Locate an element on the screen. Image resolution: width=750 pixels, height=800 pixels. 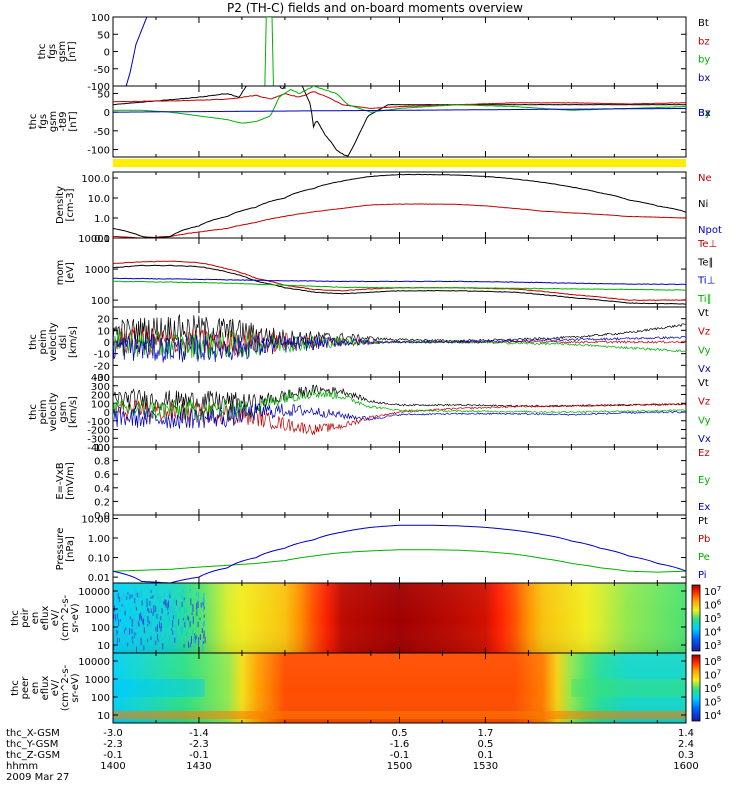
orbit-row-label: hhmm is located at coordinates (22, 766).